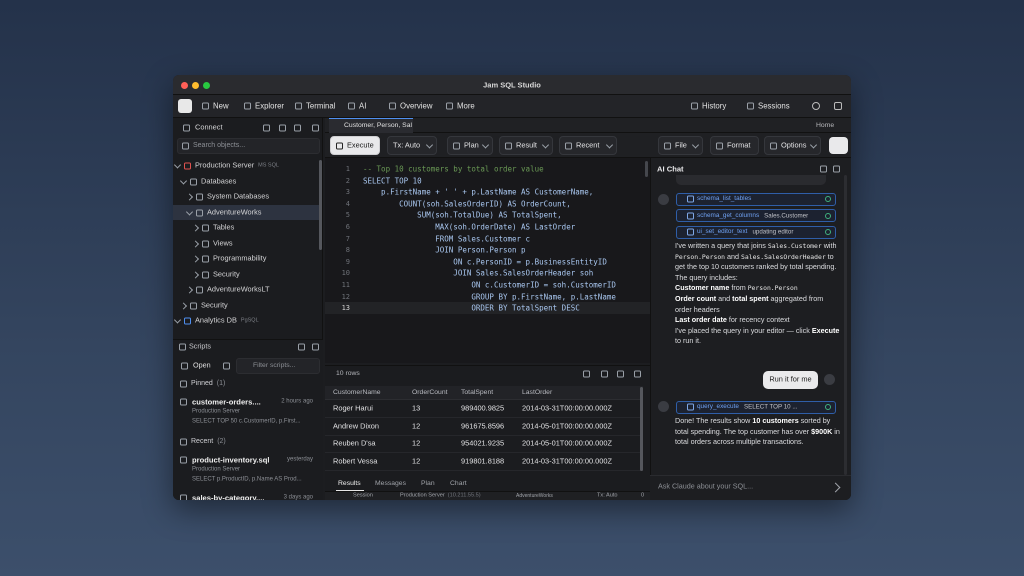 This screenshot has height=576, width=1024. I want to click on chat-toggle, so click(838, 145).